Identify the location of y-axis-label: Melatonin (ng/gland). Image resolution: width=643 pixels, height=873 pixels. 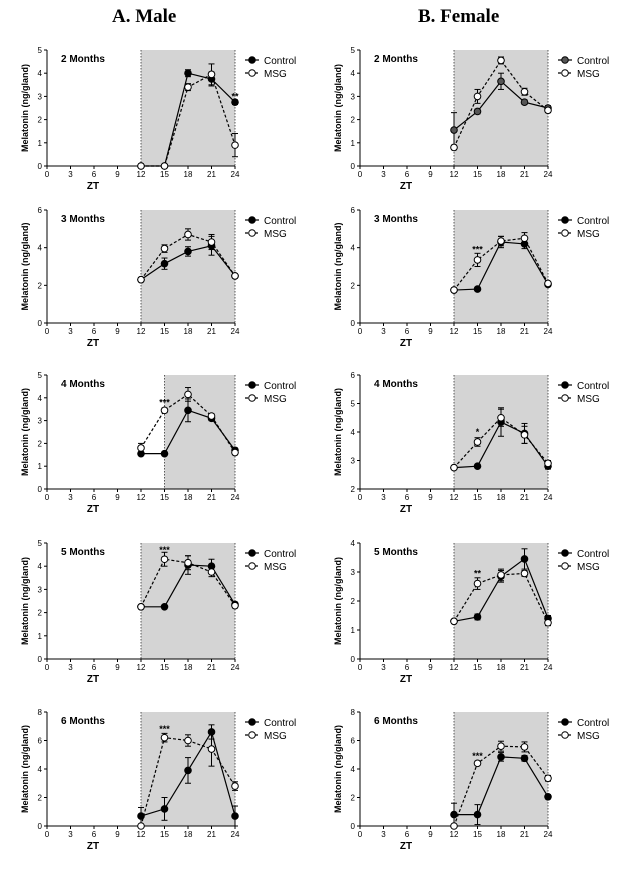
(25, 769).